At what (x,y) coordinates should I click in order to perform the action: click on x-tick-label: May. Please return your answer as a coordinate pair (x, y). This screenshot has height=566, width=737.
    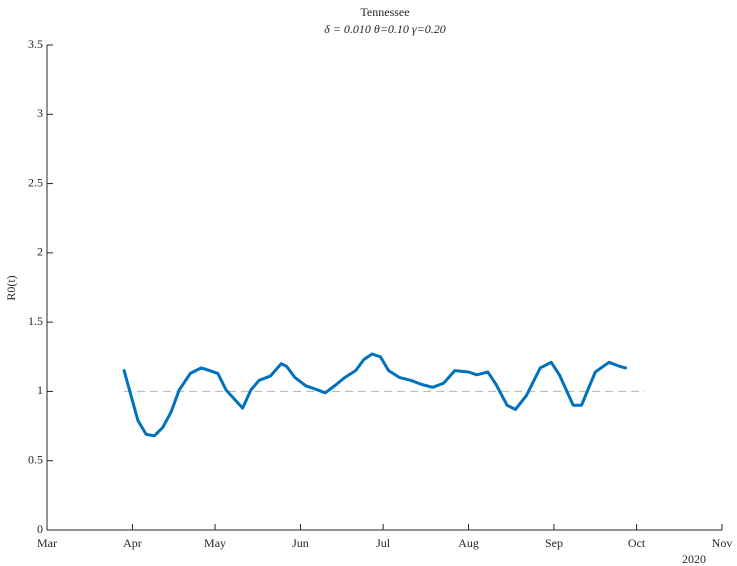
    Looking at the image, I should click on (215, 543).